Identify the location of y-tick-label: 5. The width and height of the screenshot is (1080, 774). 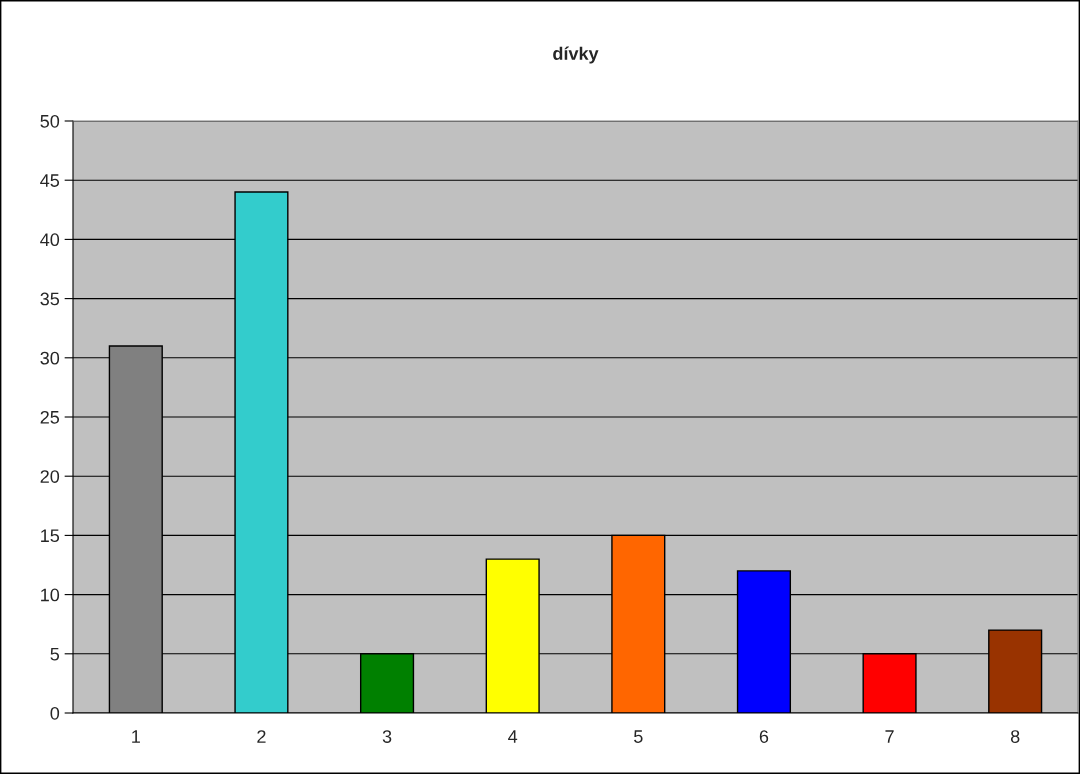
(55, 654).